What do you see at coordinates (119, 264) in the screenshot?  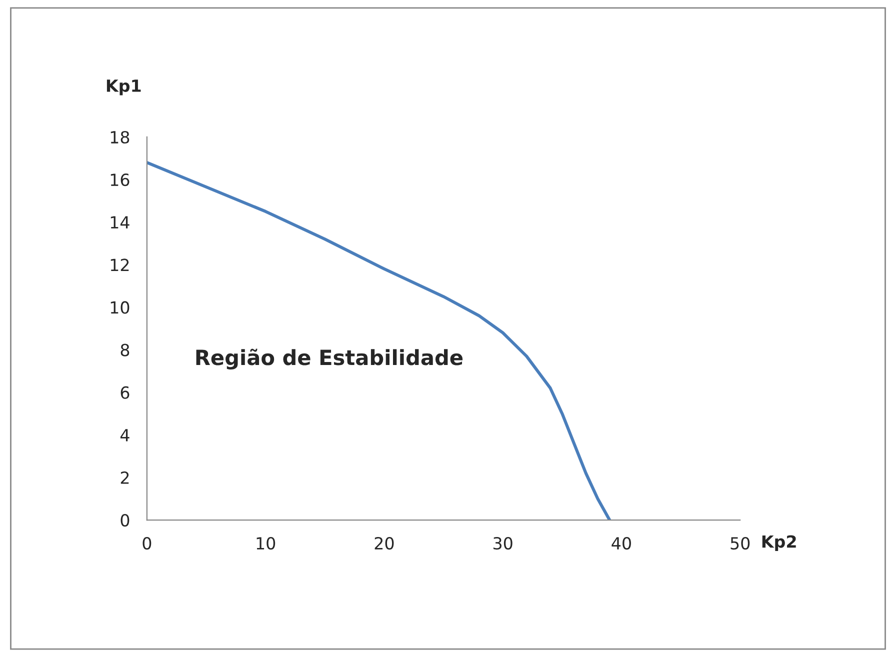 I see `y-tick-label: 12` at bounding box center [119, 264].